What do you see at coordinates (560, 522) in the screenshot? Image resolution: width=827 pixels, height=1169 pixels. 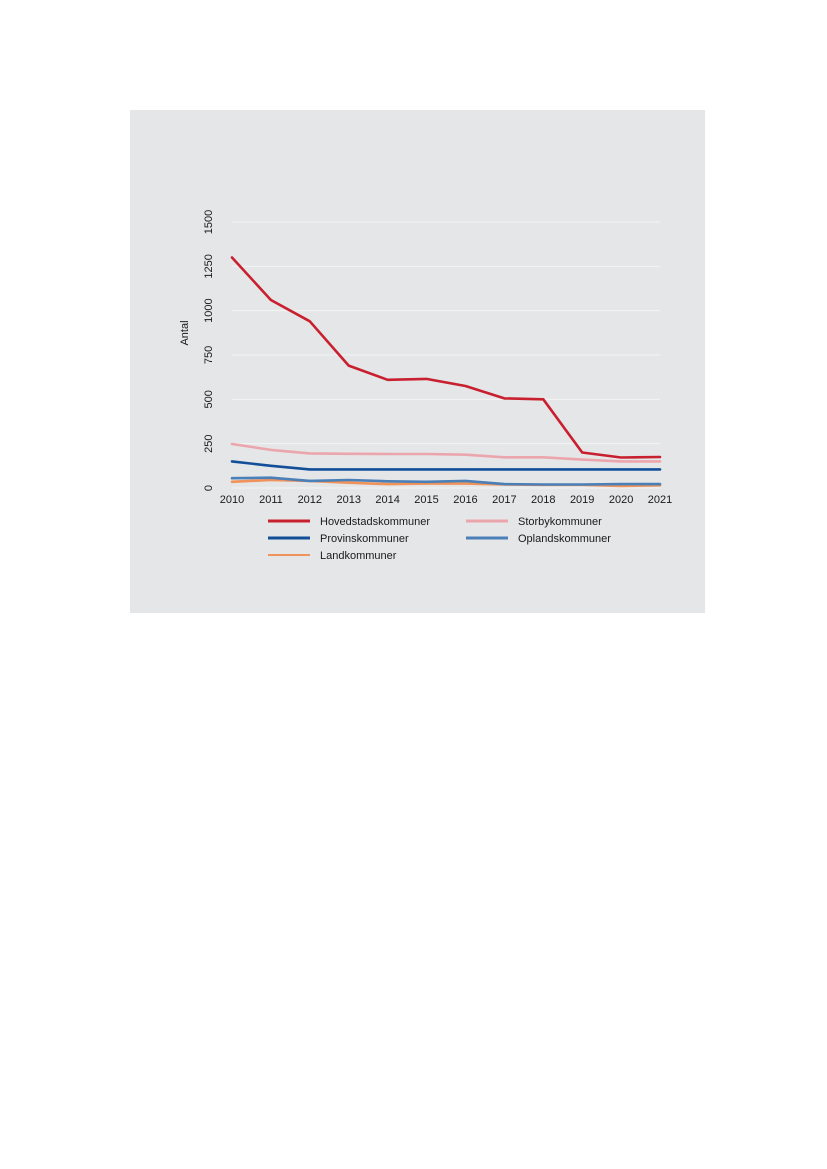 I see `legend-label: Storbykommuner` at bounding box center [560, 522].